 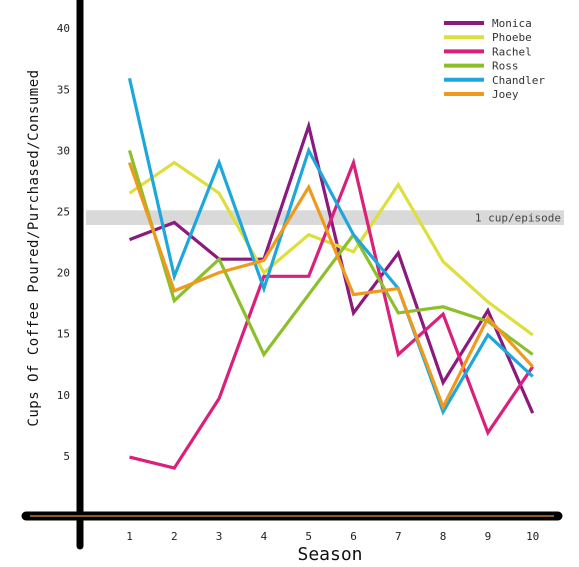 What do you see at coordinates (63, 242) in the screenshot?
I see `y-tick-labels: 5 10 15 20 25 30 35 40` at bounding box center [63, 242].